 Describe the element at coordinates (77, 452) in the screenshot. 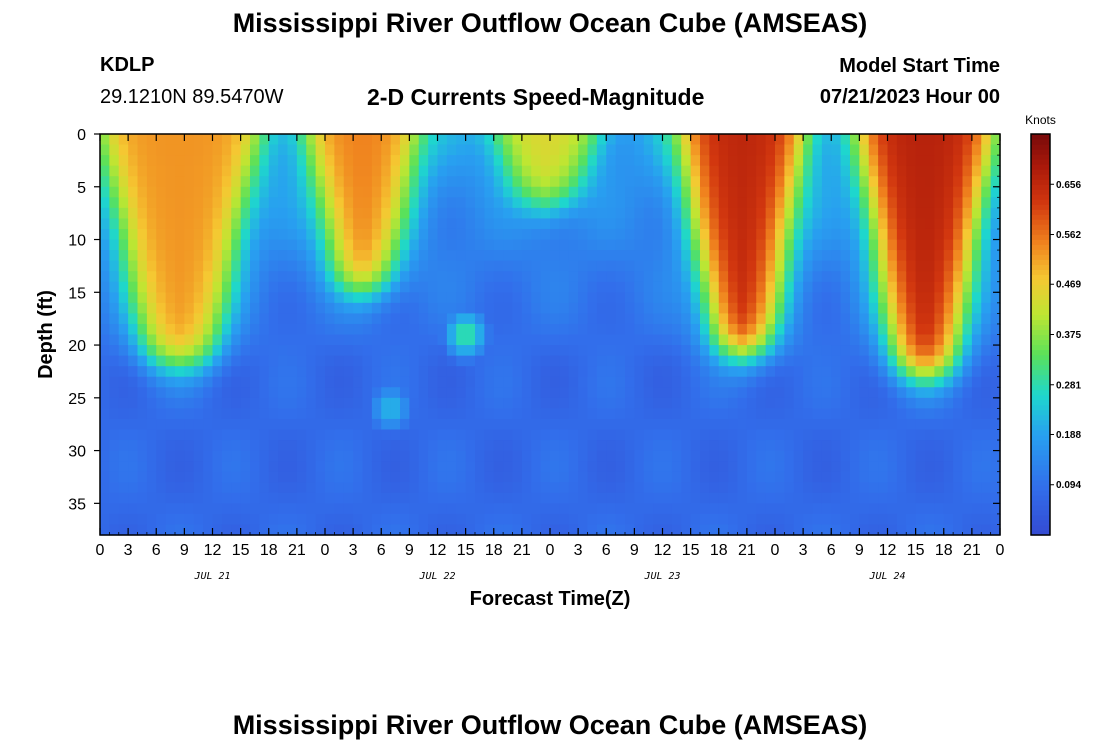

I see `y-tick-label: 30` at that location.